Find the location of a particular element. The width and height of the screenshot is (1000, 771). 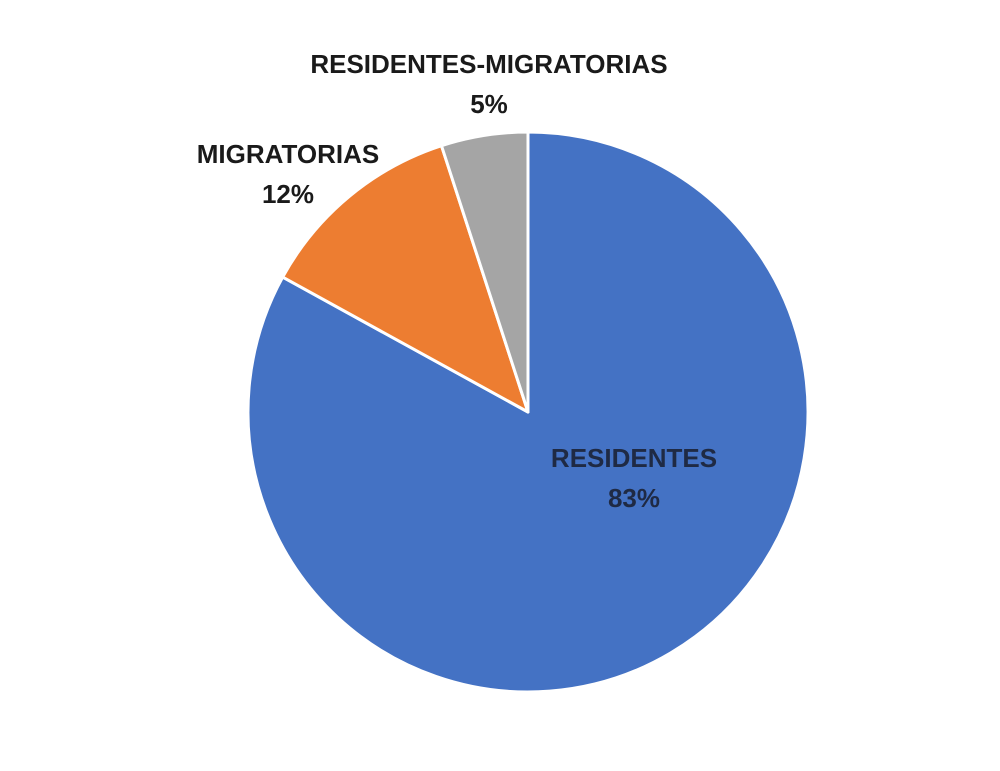

slice-label-migratorias: MIGRATORIAS 12% is located at coordinates (288, 174).